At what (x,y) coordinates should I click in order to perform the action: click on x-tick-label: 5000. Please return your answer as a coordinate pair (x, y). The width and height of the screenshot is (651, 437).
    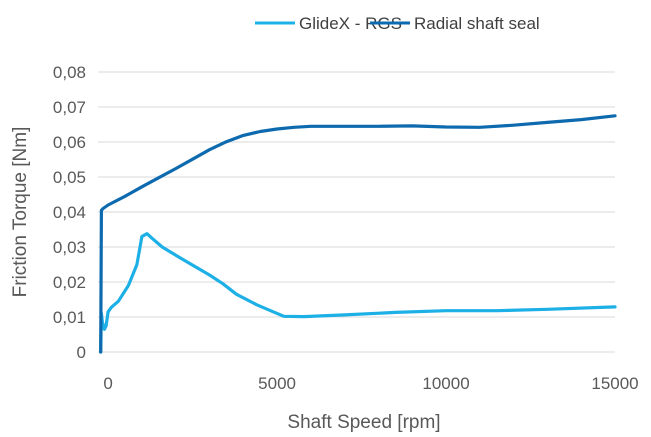
    Looking at the image, I should click on (277, 383).